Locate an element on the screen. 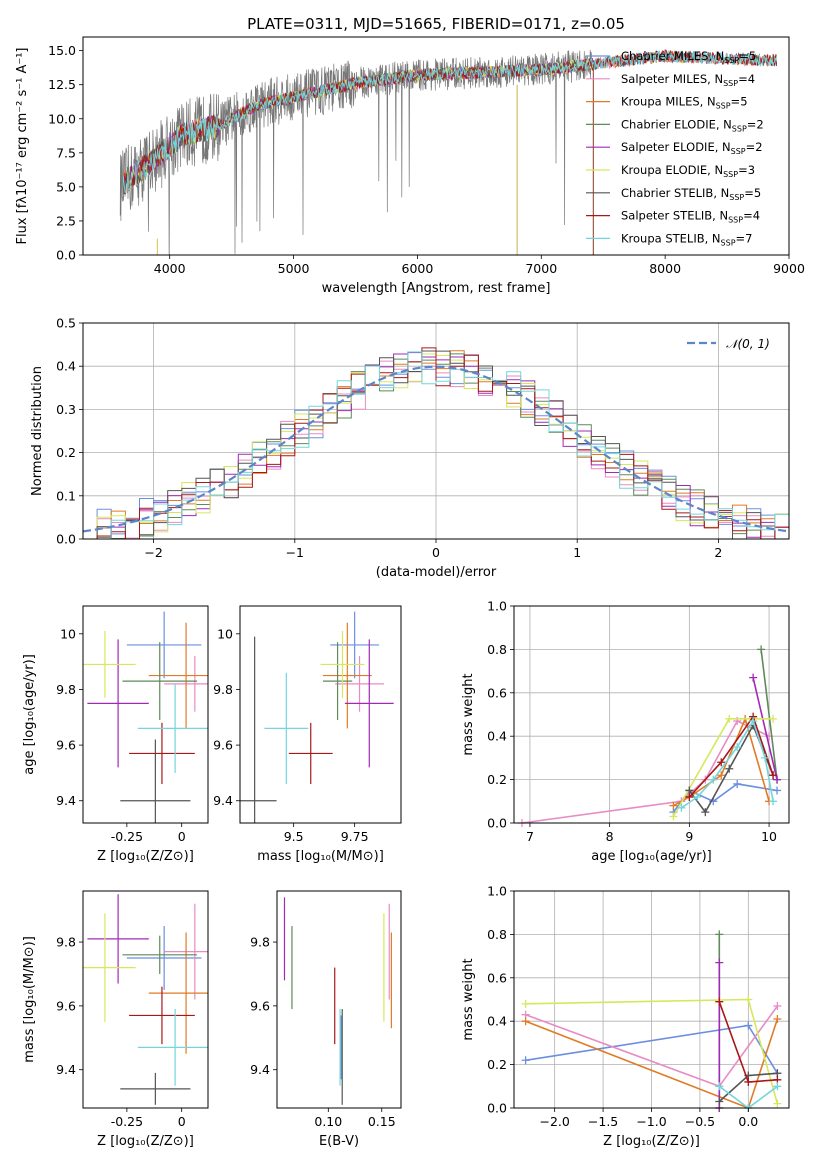 This screenshot has width=819, height=1170. x-tick-label: 8 is located at coordinates (610, 836).